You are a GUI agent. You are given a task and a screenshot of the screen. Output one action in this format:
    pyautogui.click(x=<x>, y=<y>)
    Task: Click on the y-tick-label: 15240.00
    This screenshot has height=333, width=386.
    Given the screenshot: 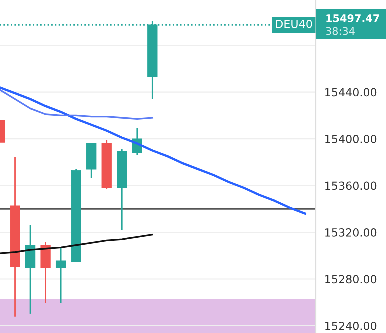 What is the action you would take?
    pyautogui.click(x=351, y=326)
    